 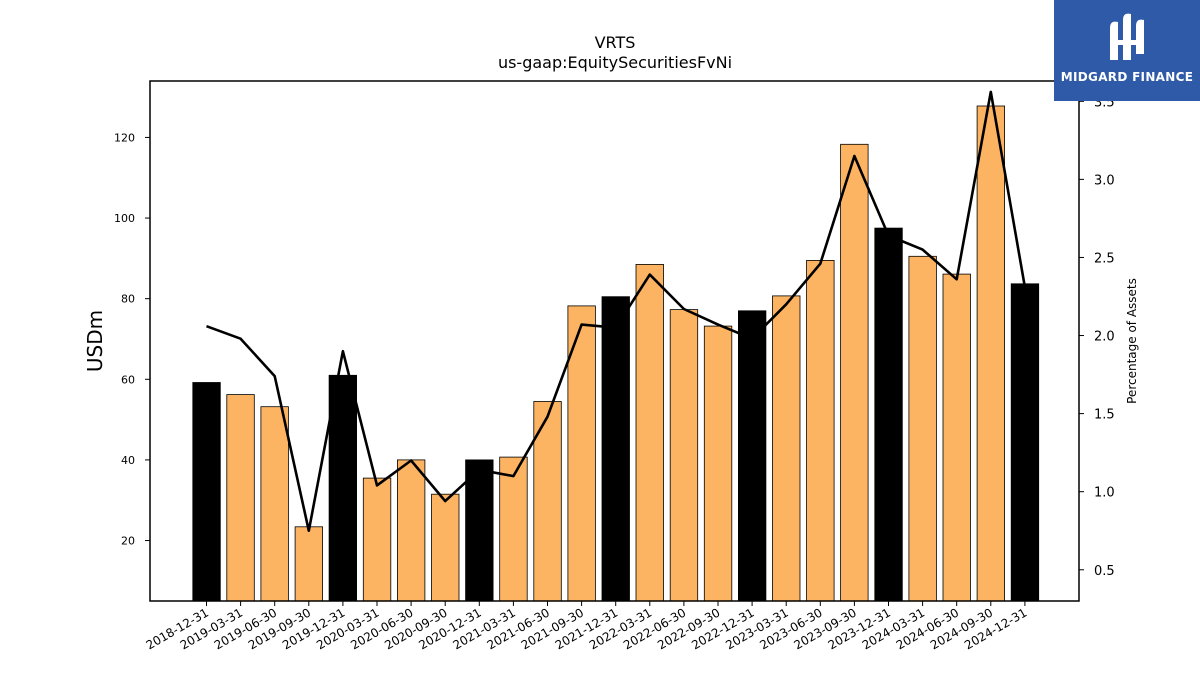 I want to click on left-axis: 20 40 60 80 100 120, so click(x=132, y=339).